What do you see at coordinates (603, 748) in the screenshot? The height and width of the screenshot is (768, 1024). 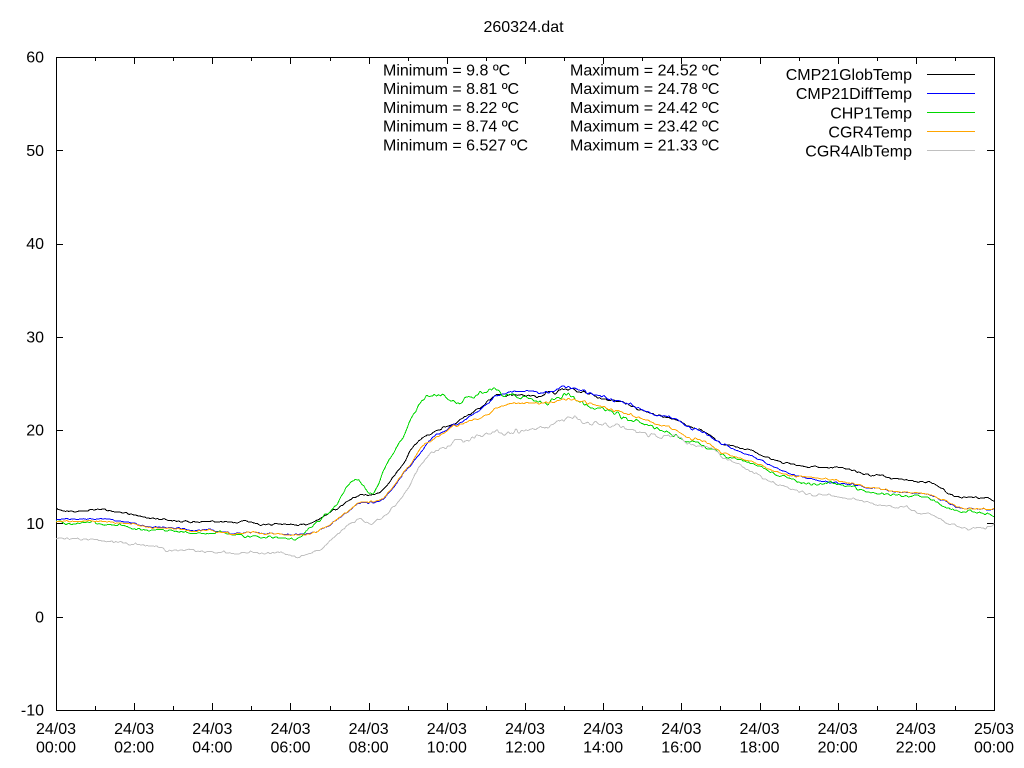 I see `svg-text: 14:00` at bounding box center [603, 748].